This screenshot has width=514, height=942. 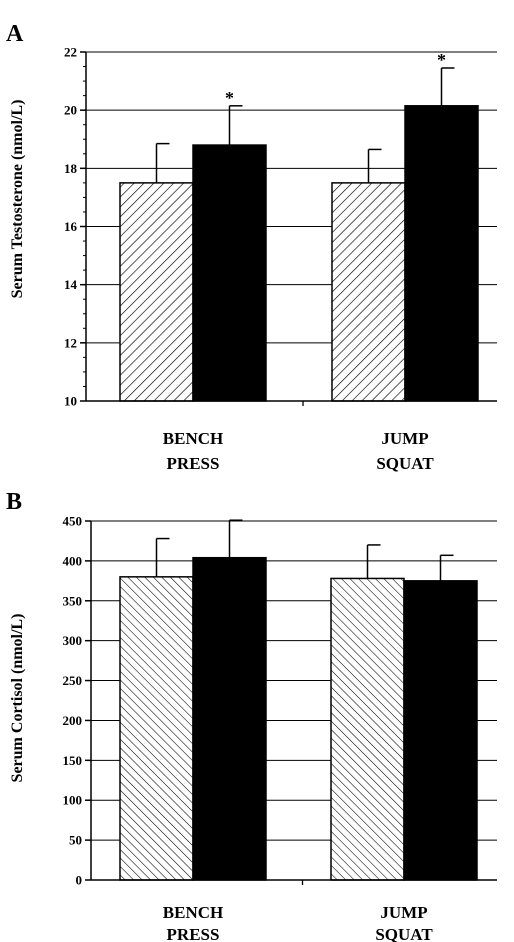 What do you see at coordinates (17, 199) in the screenshot?
I see `panel-a-y-axis-label: Serum Testosterone (nmol/L)` at bounding box center [17, 199].